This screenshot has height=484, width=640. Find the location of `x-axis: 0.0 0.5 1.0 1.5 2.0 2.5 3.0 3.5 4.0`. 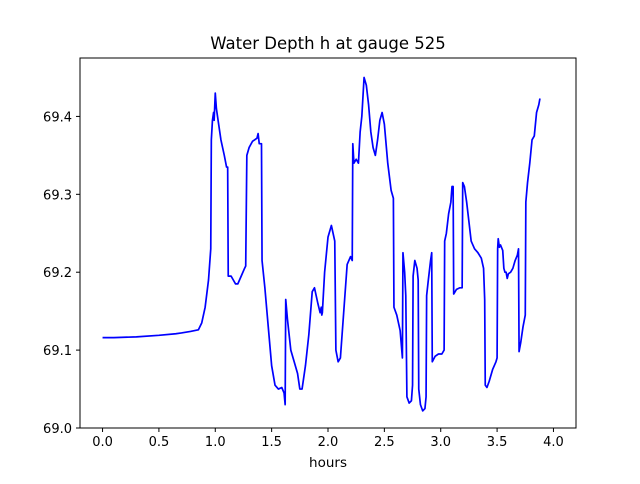

x-axis: 0.0 0.5 1.0 1.5 2.0 2.5 3.0 3.5 4.0 is located at coordinates (328, 439).